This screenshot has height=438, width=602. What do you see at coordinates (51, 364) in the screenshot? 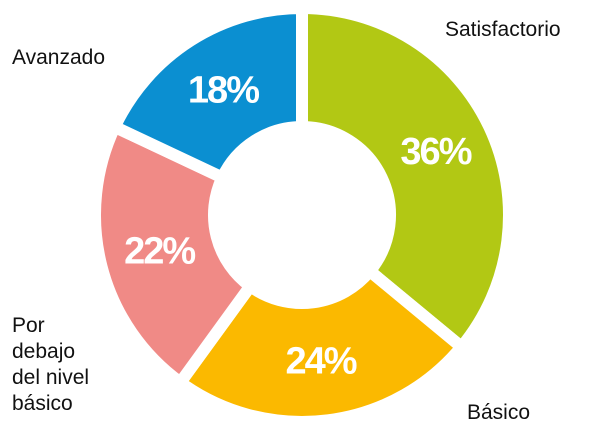
I see `category-label: Por debajo del nivel básico` at bounding box center [51, 364].